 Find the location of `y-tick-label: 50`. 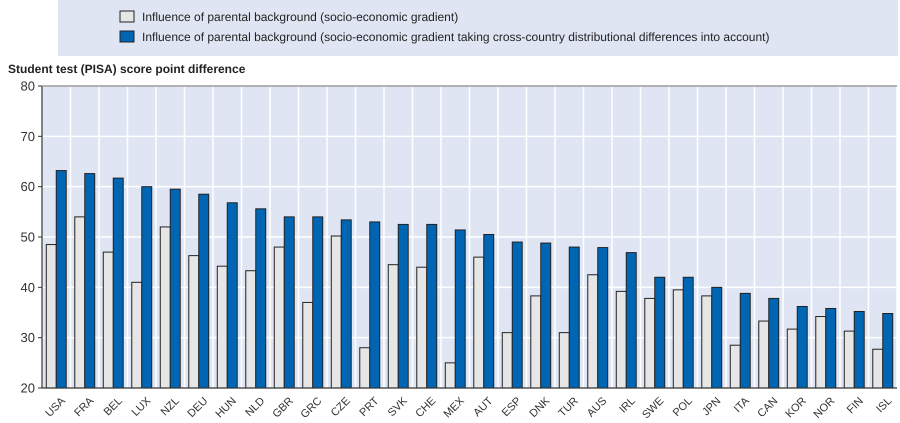

y-tick-label: 50 is located at coordinates (27, 237).